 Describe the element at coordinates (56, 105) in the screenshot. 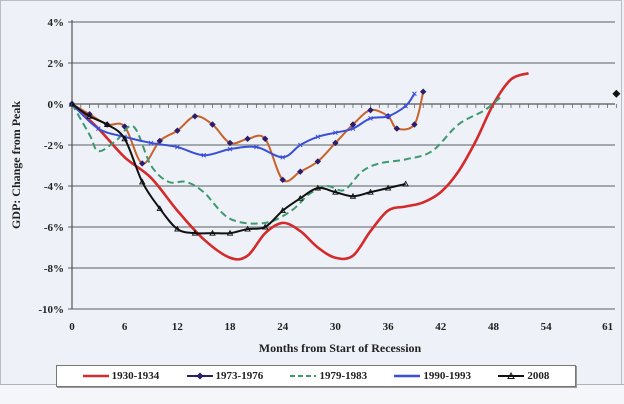

I see `y-tick-label: 0%` at that location.